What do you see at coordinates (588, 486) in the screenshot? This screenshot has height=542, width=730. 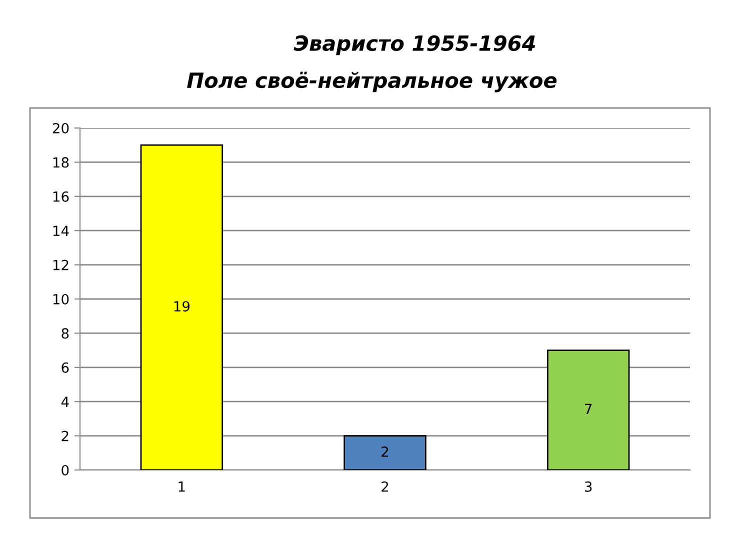 I see `x-tick-label: 3` at bounding box center [588, 486].